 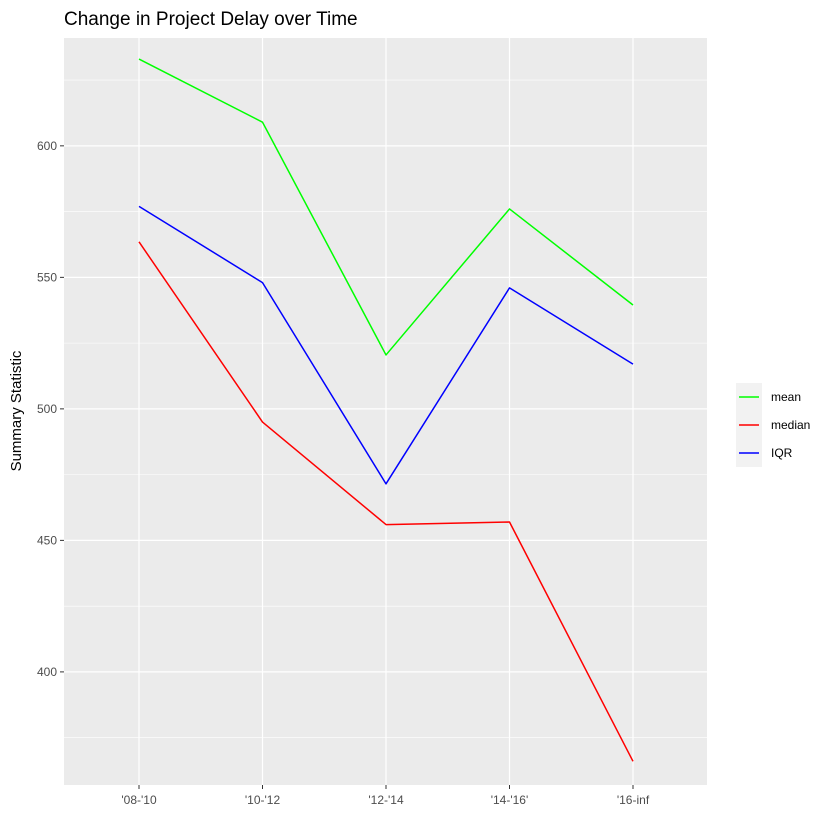 I want to click on y-axis-title: Summary Statistic, so click(x=16, y=410).